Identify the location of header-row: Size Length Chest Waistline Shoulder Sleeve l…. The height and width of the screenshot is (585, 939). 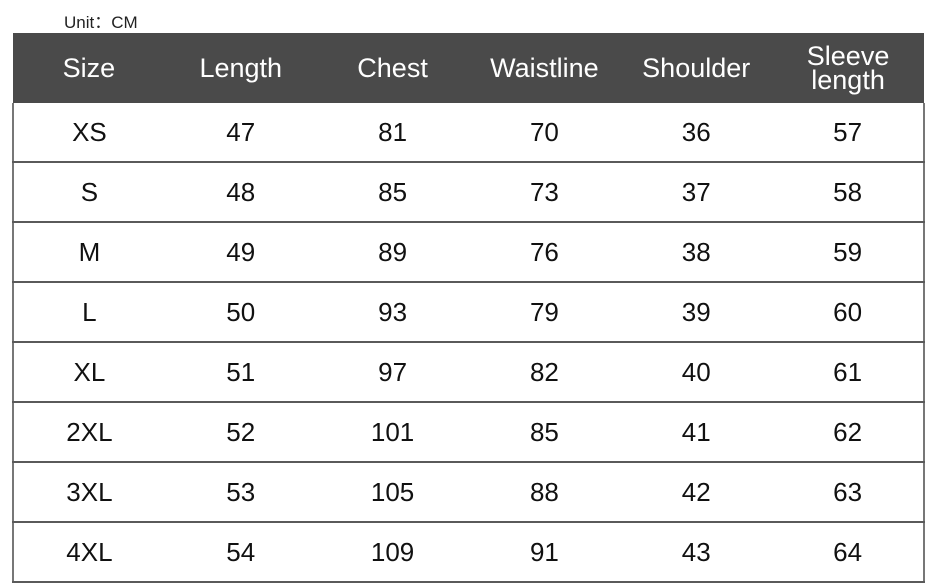
(468, 68).